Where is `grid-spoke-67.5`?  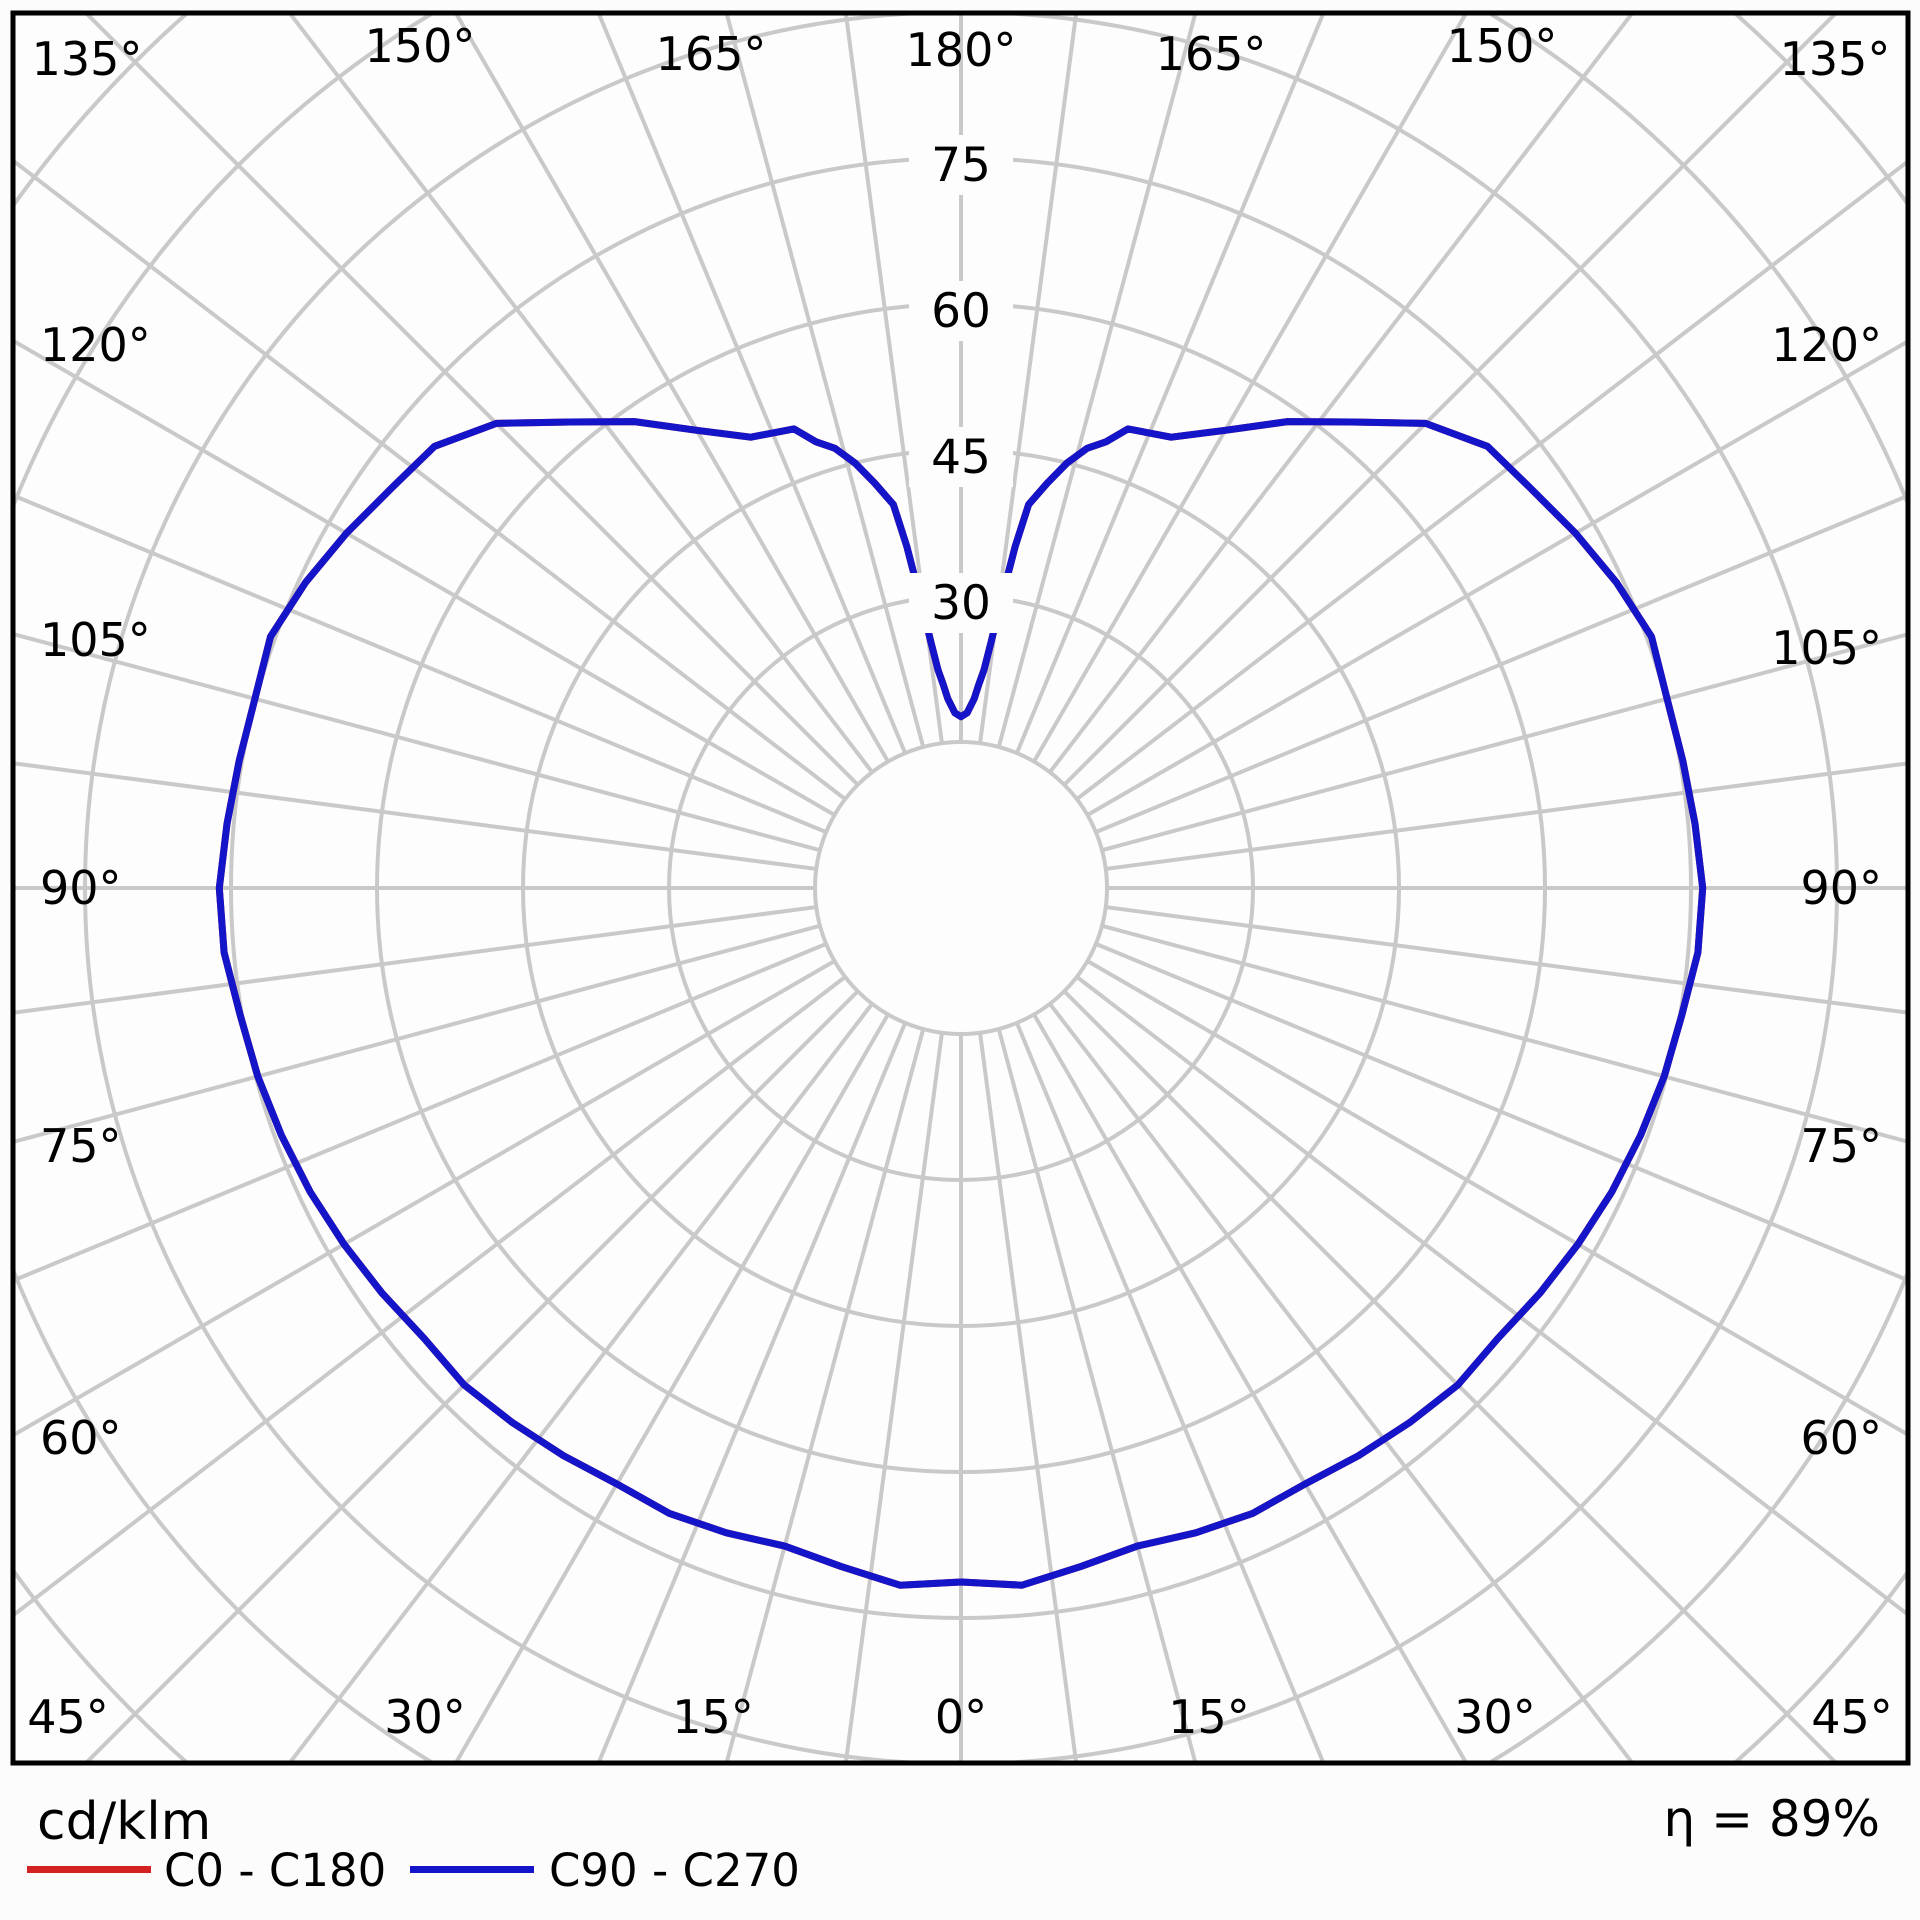
grid-spoke-67.5 is located at coordinates (1500, 1112).